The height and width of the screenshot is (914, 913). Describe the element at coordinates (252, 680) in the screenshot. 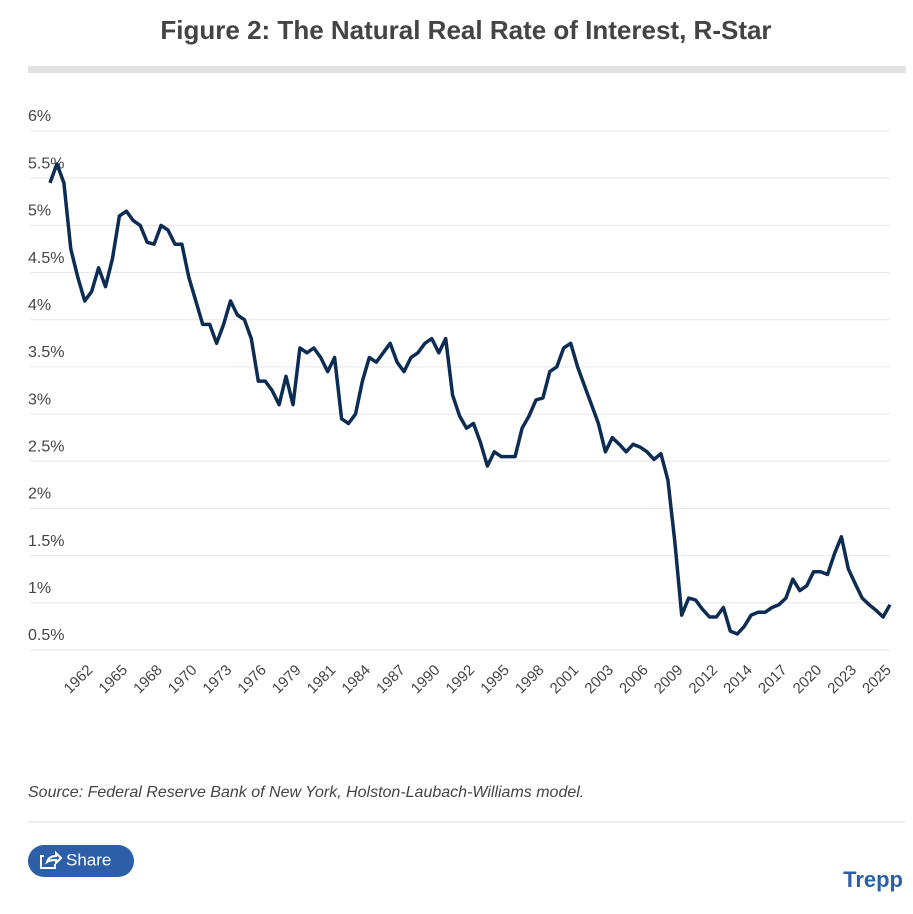

I see `x-tick-label: 1976` at that location.